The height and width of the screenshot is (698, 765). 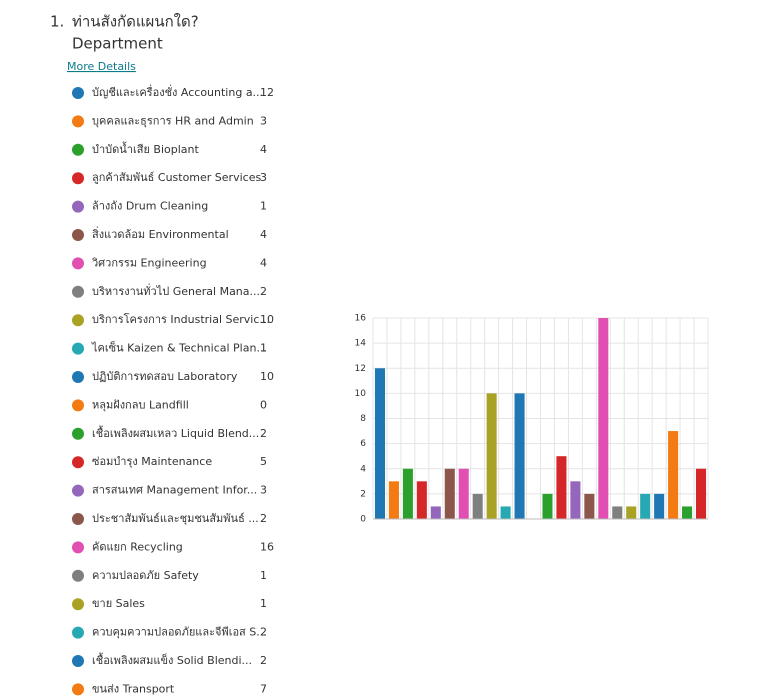 What do you see at coordinates (140, 404) in the screenshot?
I see `legend-label: หลุมฝังกลบ Landfill` at bounding box center [140, 404].